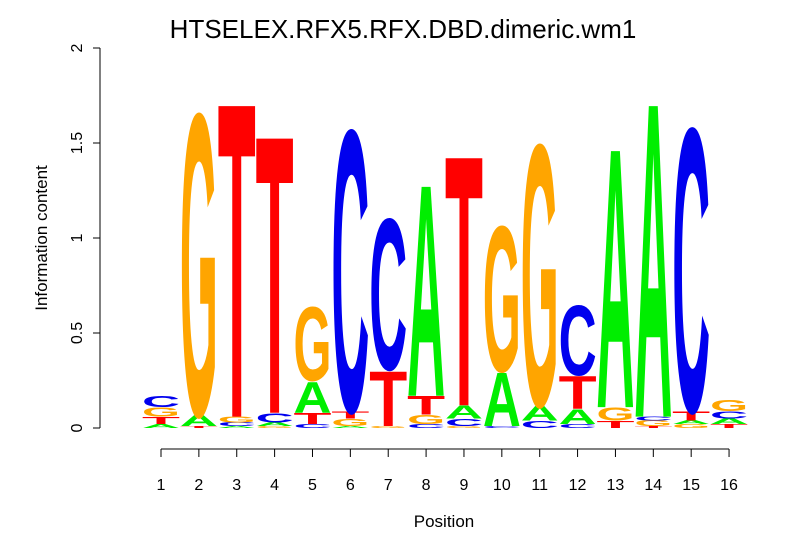  I want to click on y-axis: 0 0.5 1 1.5 2, so click(85, 237).